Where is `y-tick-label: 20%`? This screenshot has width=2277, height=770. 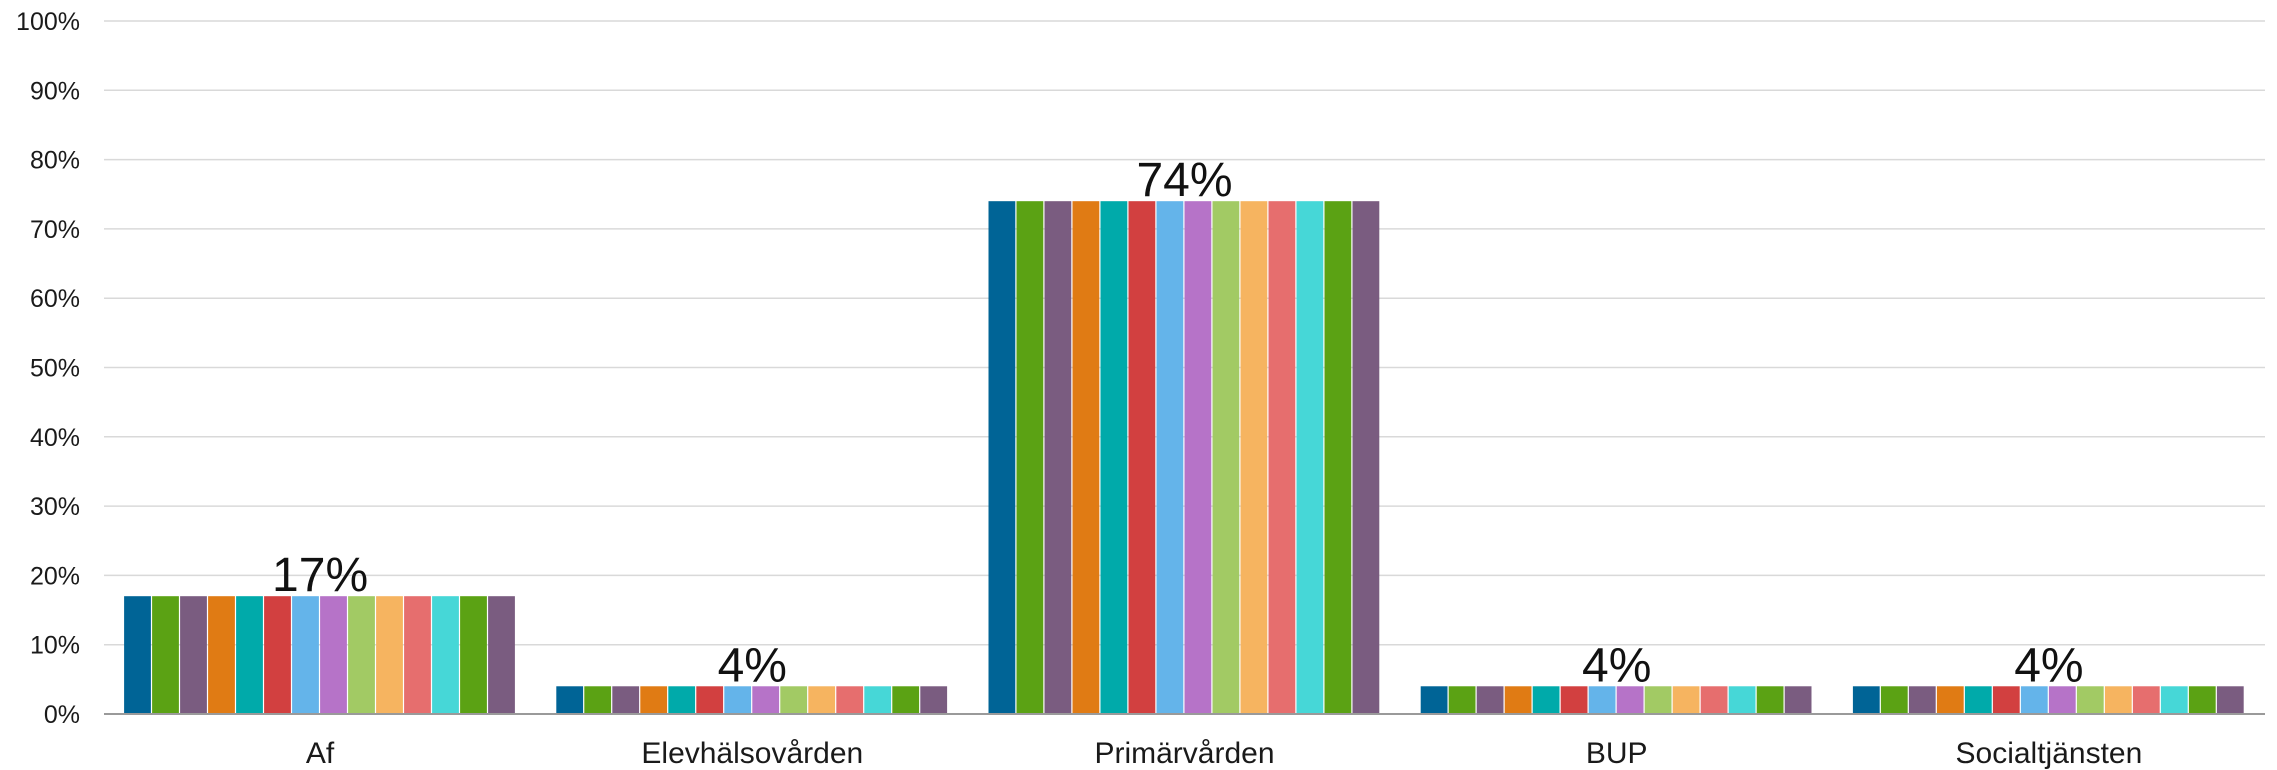 y-tick-label: 20% is located at coordinates (55, 576).